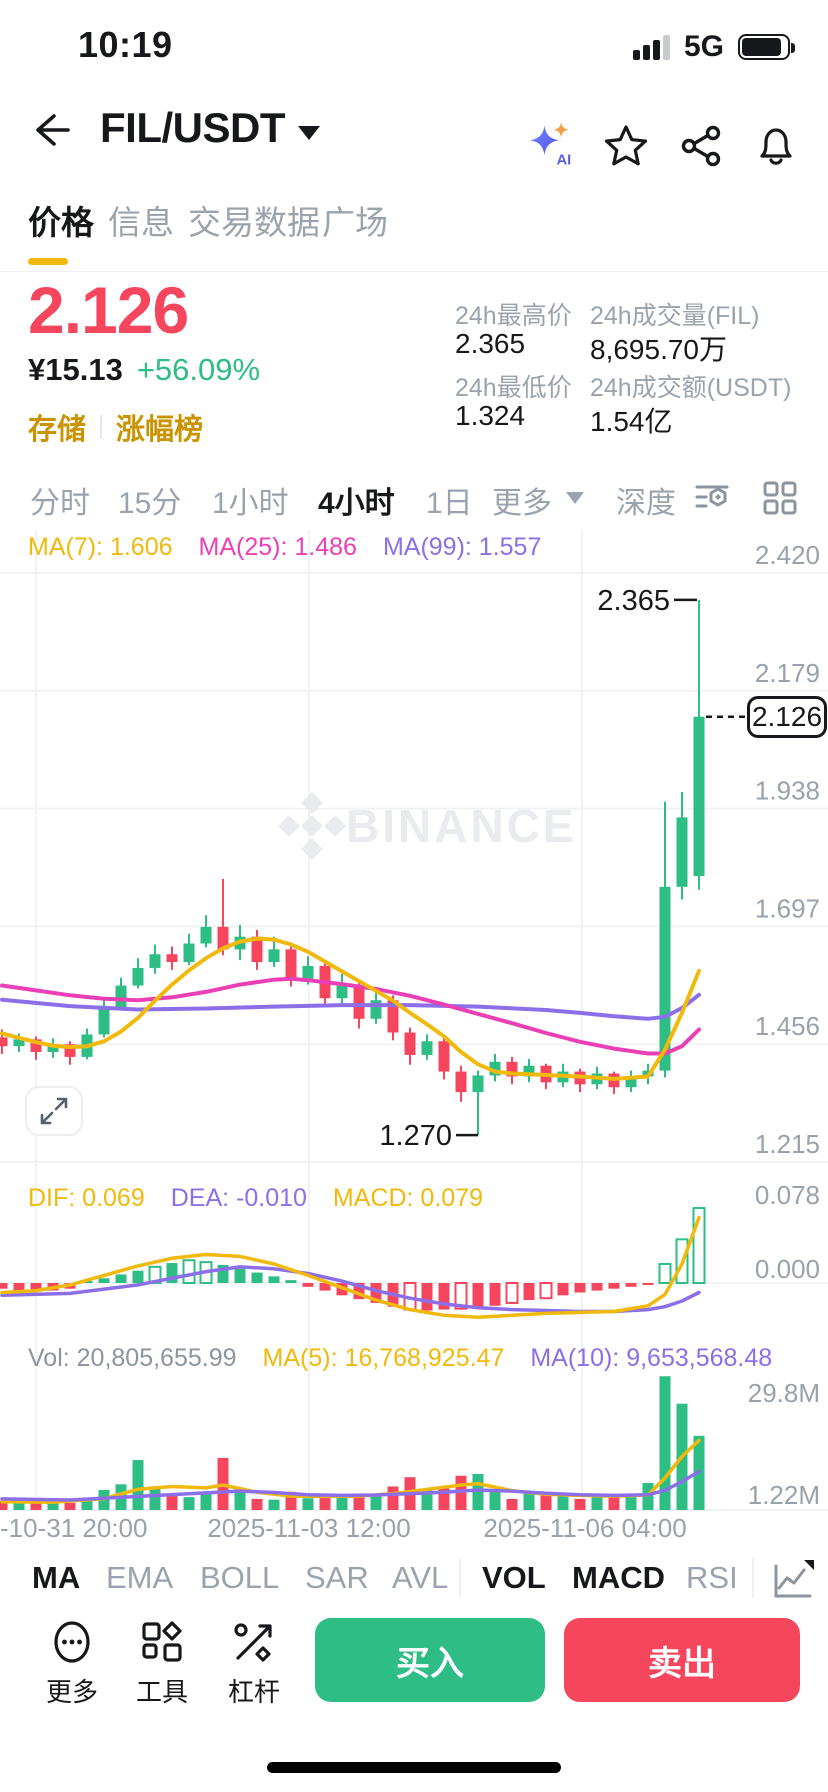 This screenshot has width=828, height=1792. What do you see at coordinates (162, 1641) in the screenshot?
I see `tools-icon` at bounding box center [162, 1641].